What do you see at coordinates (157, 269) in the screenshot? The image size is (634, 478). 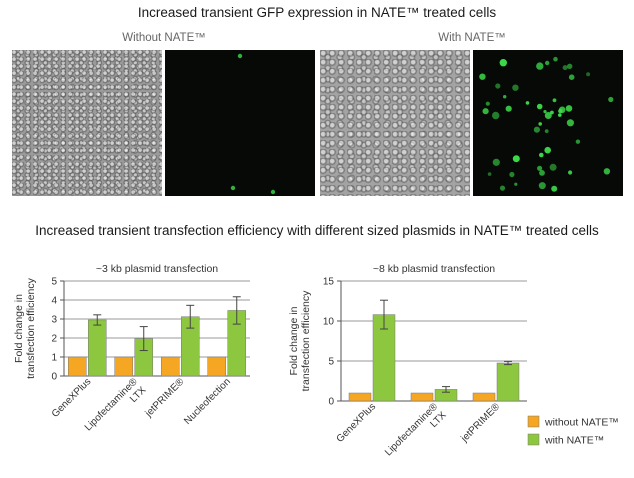 I see `chart-title: ~3 kb plasmid transfection` at bounding box center [157, 269].